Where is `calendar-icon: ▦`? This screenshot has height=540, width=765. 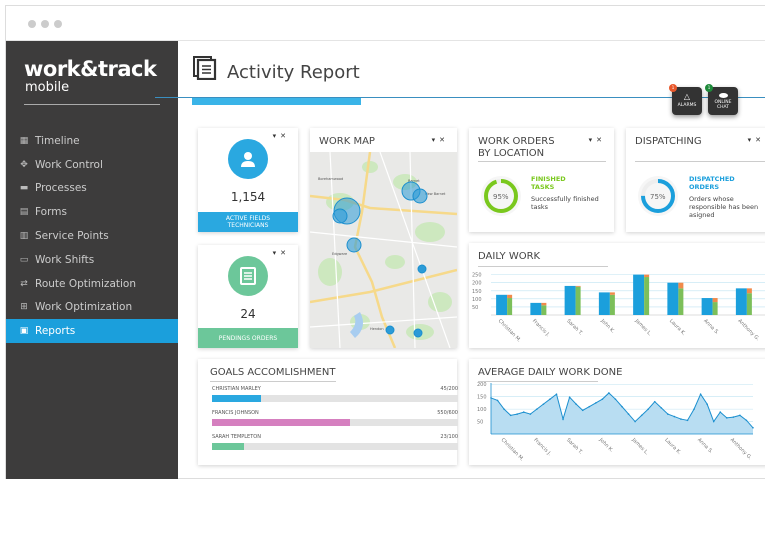
calendar-icon: ▦ is located at coordinates (24, 140).